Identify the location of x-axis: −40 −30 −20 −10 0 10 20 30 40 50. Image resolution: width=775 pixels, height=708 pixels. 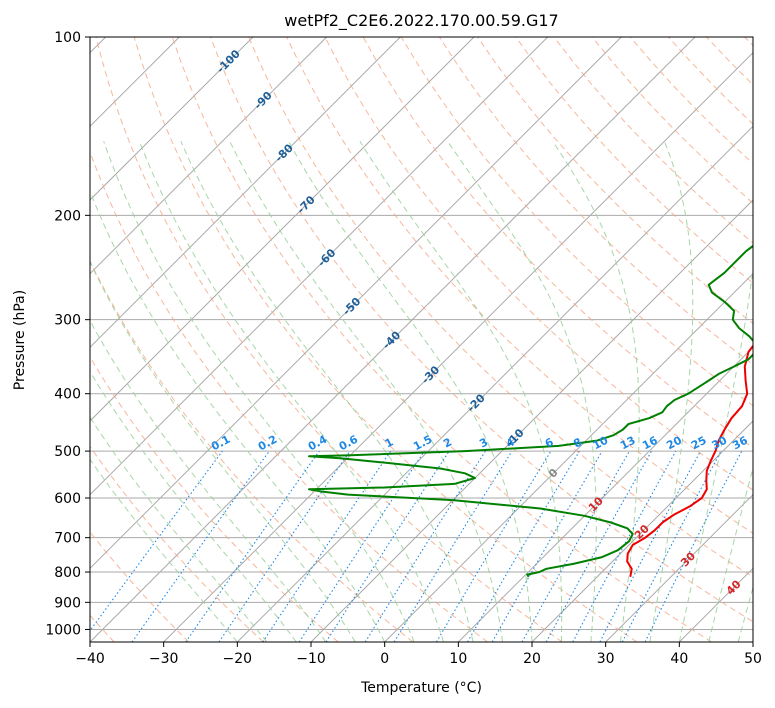
(418, 654).